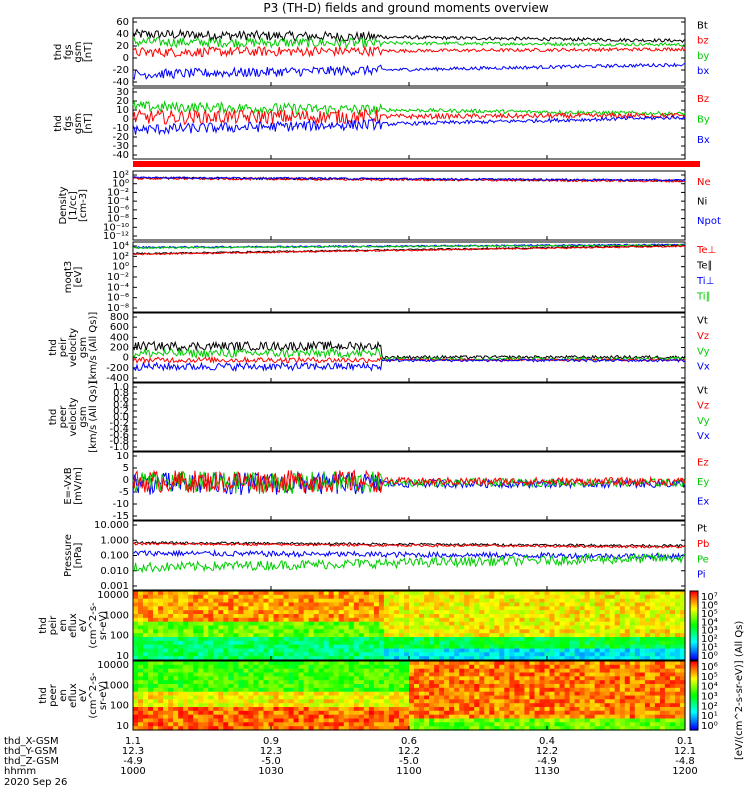 This screenshot has width=750, height=800. I want to click on legend-entry: Pb, so click(703, 544).